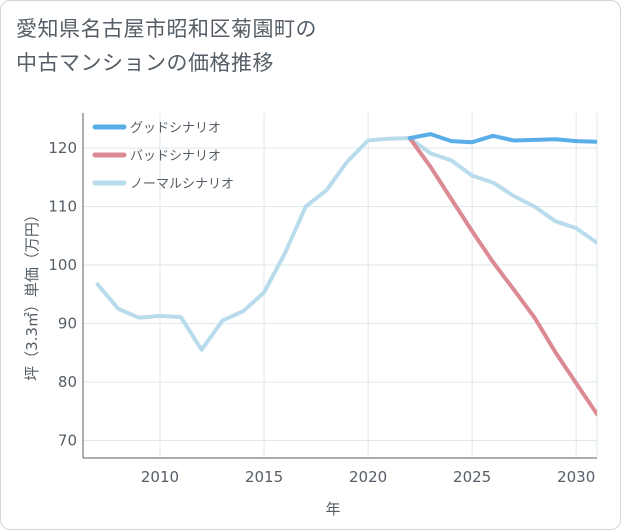  Describe the element at coordinates (62, 265) in the screenshot. I see `y-tick-label-100: 100` at that location.